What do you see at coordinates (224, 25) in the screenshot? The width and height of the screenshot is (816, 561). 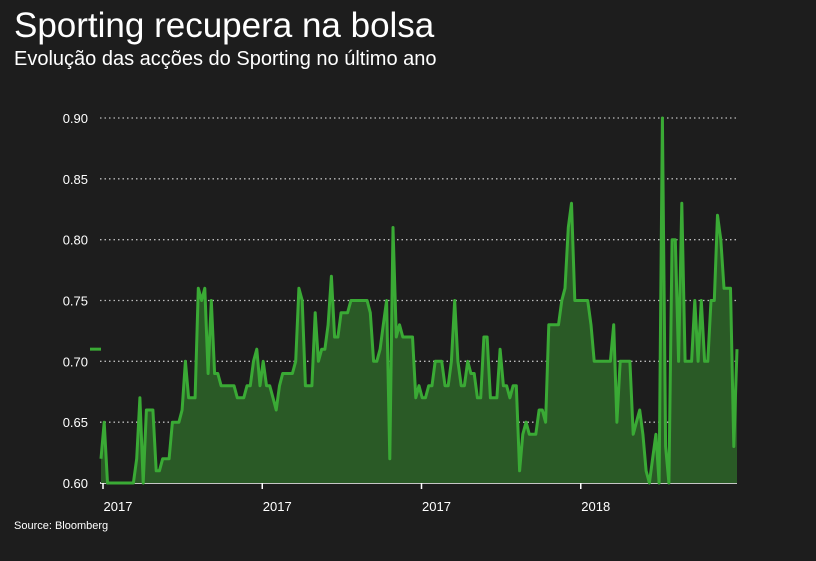 I see `chart-title: Sporting recupera na bolsa` at bounding box center [224, 25].